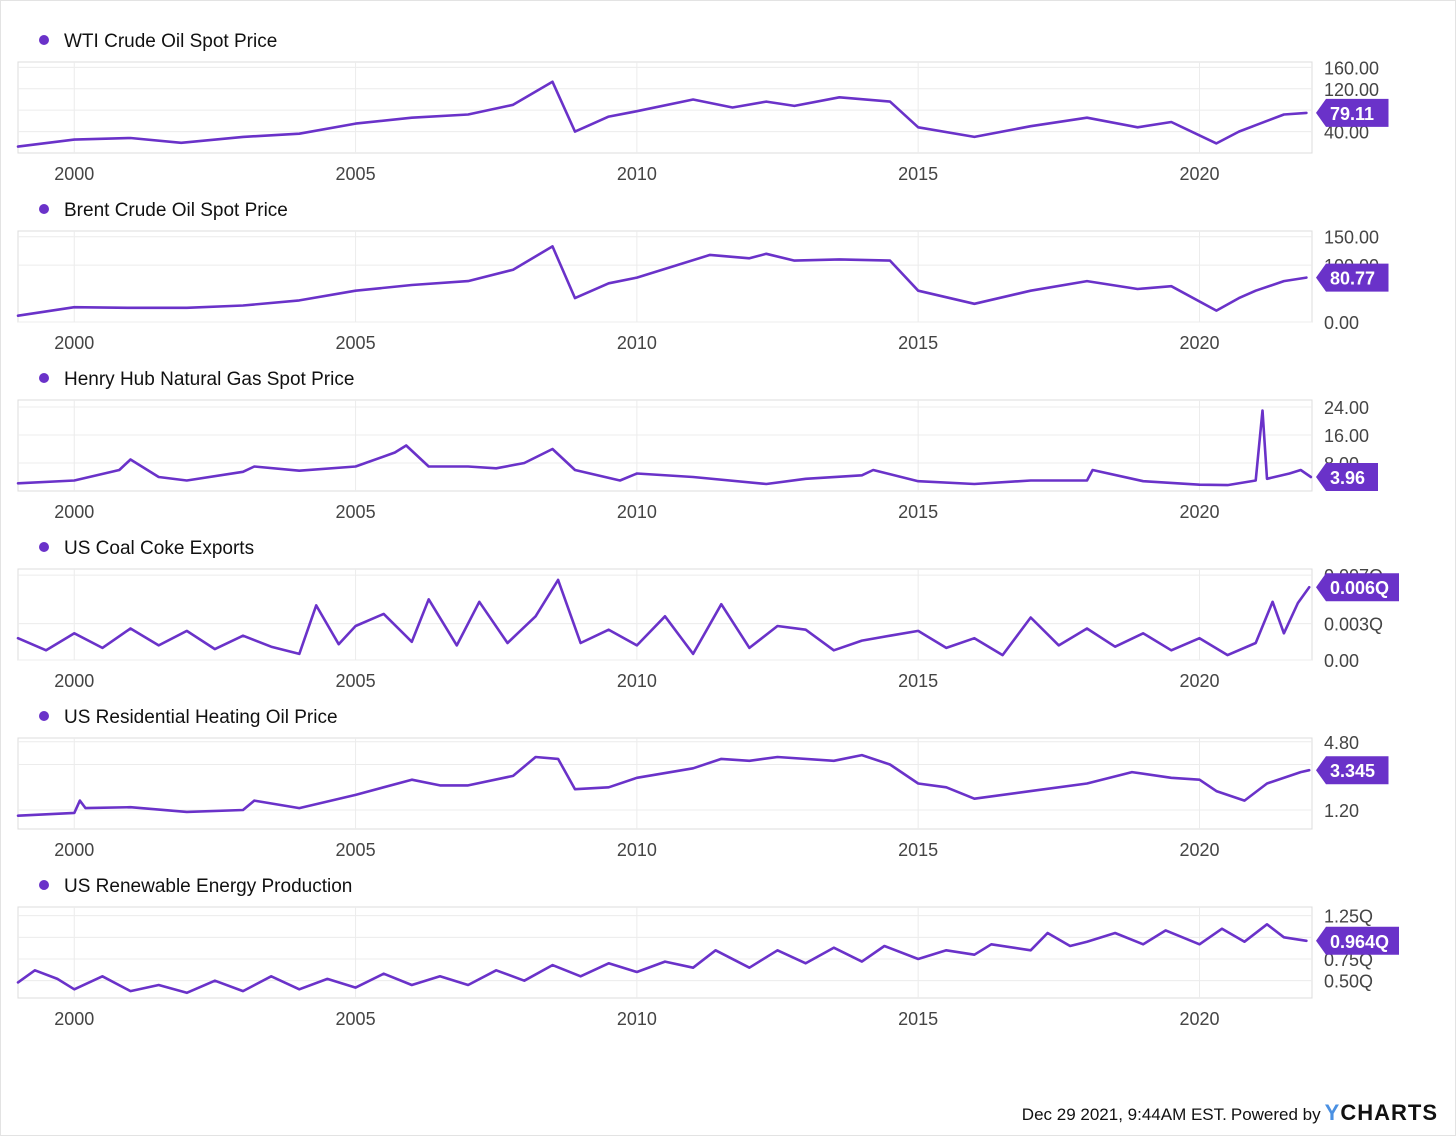 The width and height of the screenshot is (1456, 1136). What do you see at coordinates (1351, 90) in the screenshot?
I see `y-tick-label: 120.00` at bounding box center [1351, 90].